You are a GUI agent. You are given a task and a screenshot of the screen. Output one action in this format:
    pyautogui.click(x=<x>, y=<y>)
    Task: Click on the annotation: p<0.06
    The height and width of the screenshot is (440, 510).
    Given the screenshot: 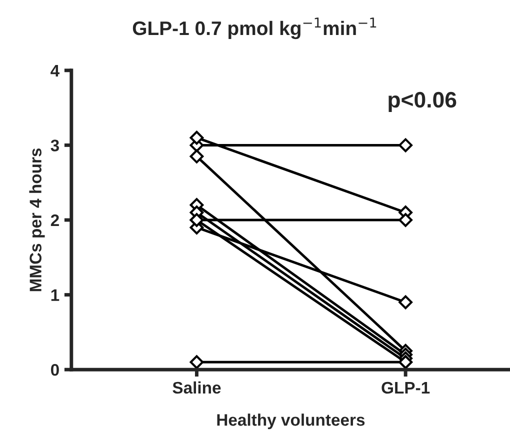 What is the action you would take?
    pyautogui.click(x=422, y=102)
    